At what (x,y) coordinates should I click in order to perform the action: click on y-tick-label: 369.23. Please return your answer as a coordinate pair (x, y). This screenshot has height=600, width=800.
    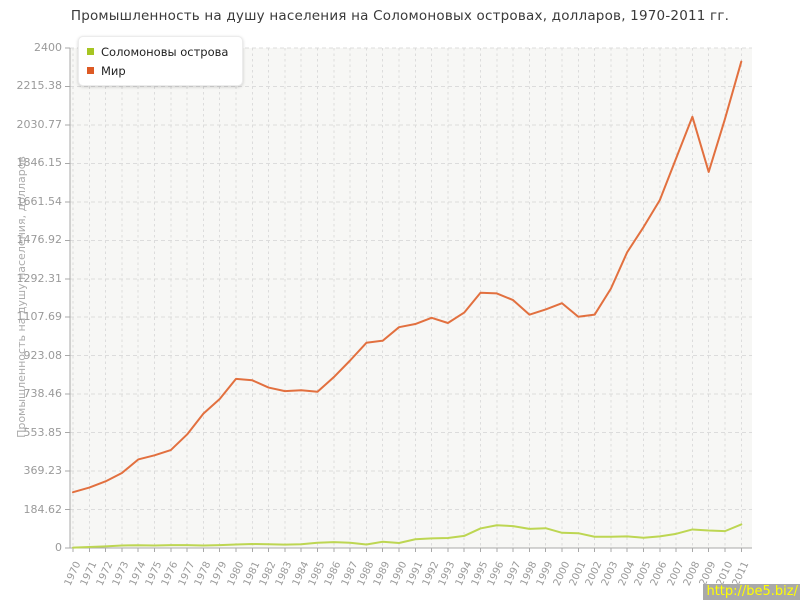
    Looking at the image, I should click on (43, 471).